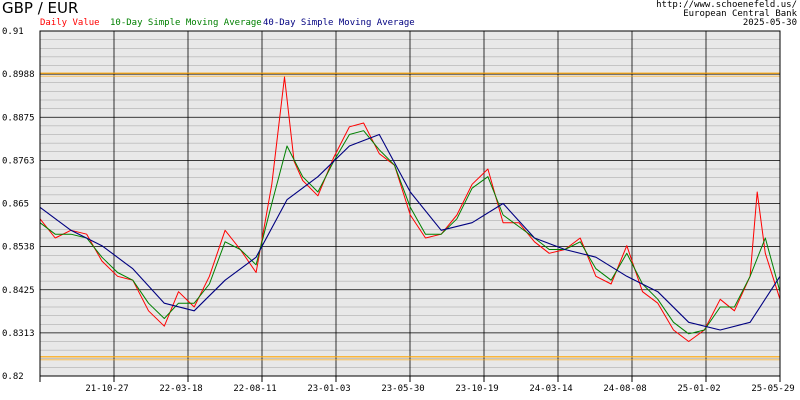 This screenshot has height=400, width=800. What do you see at coordinates (550, 389) in the screenshot?
I see `x-tick-label: 24-03-14` at bounding box center [550, 389].